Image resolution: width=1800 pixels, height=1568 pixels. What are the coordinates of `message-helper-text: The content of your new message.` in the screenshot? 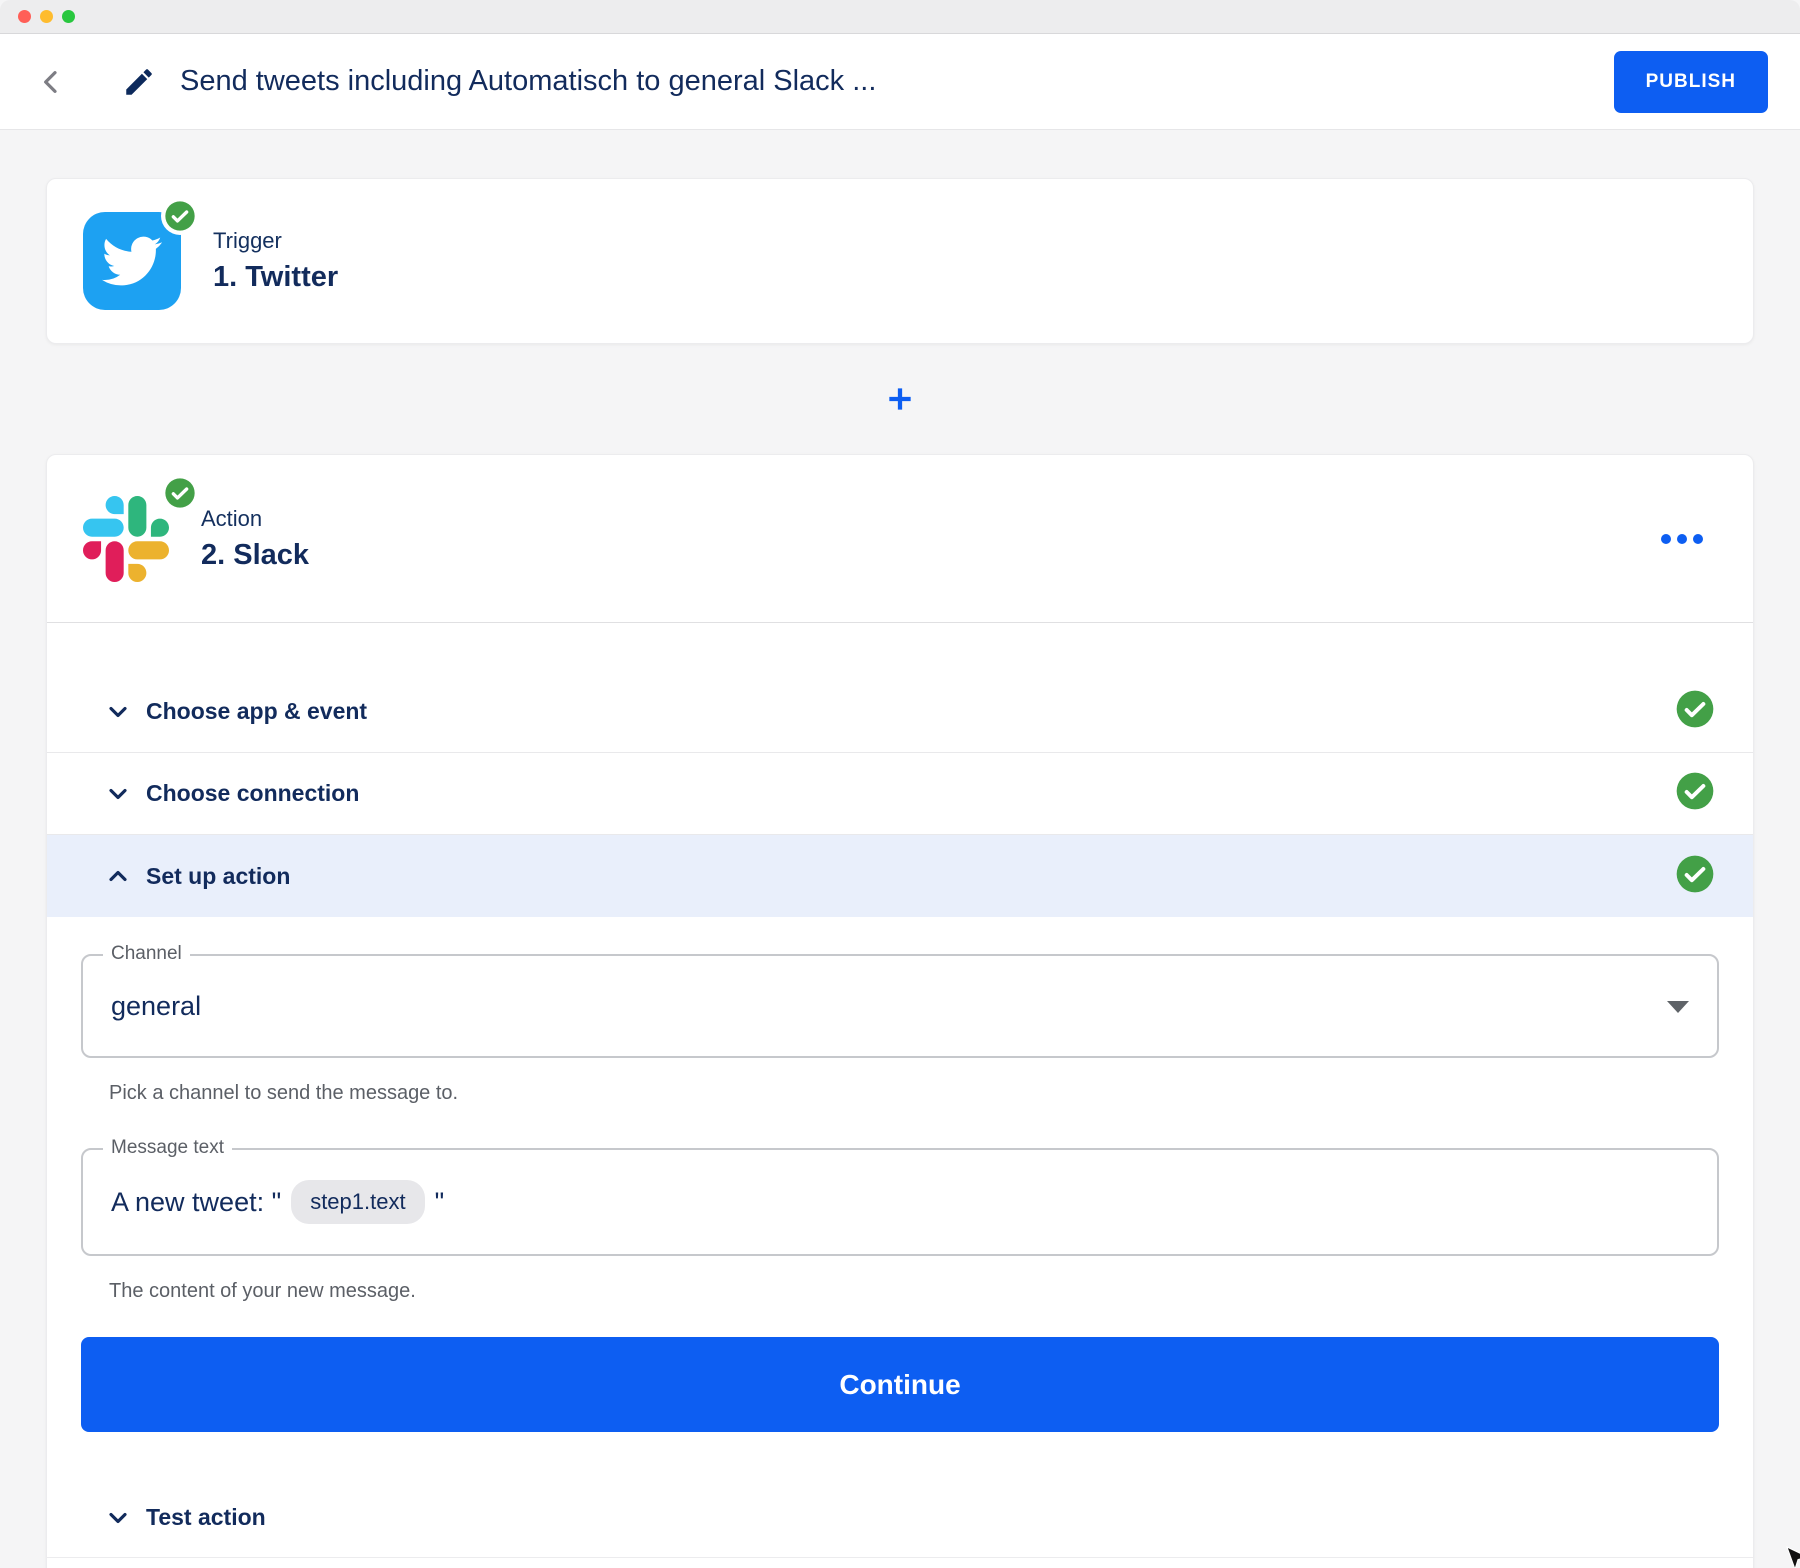 It's located at (262, 1291).